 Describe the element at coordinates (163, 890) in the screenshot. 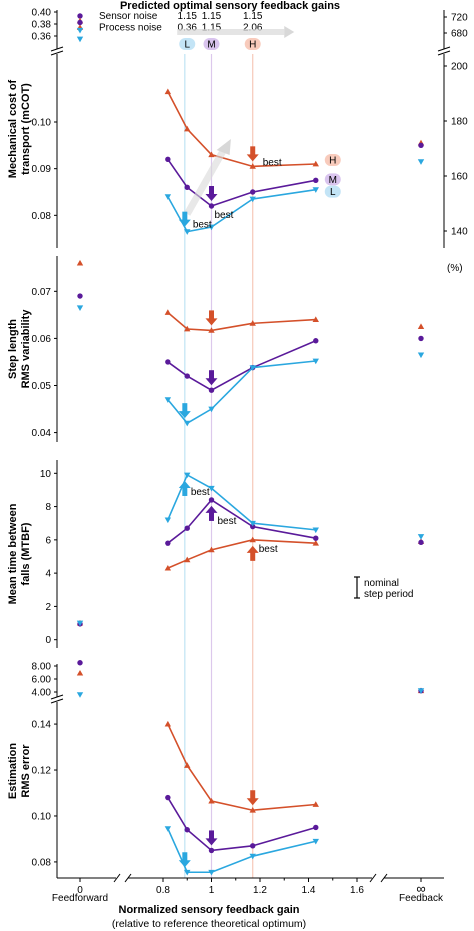

I see `x-tick-label: 0.8` at that location.